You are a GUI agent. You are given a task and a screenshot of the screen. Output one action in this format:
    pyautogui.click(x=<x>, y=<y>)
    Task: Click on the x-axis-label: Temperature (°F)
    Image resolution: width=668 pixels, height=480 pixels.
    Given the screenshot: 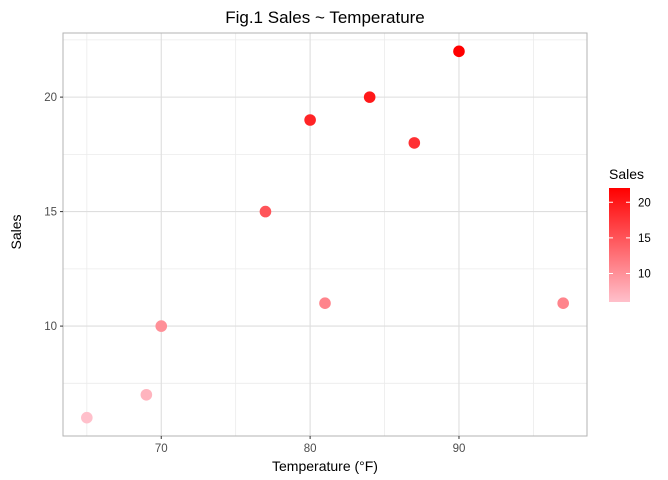 What is the action you would take?
    pyautogui.click(x=325, y=466)
    